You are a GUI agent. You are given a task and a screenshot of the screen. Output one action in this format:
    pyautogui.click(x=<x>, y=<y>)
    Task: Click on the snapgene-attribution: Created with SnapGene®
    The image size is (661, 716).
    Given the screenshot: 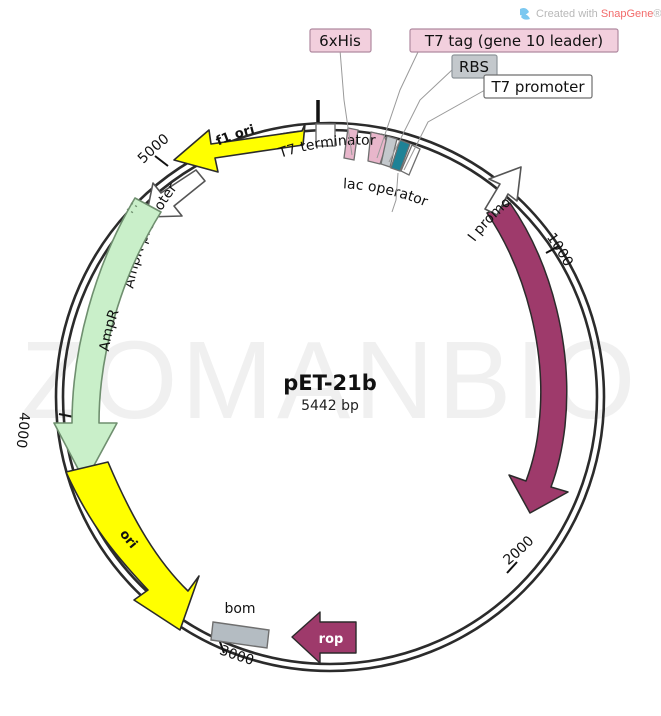 What is the action you would take?
    pyautogui.click(x=590, y=14)
    